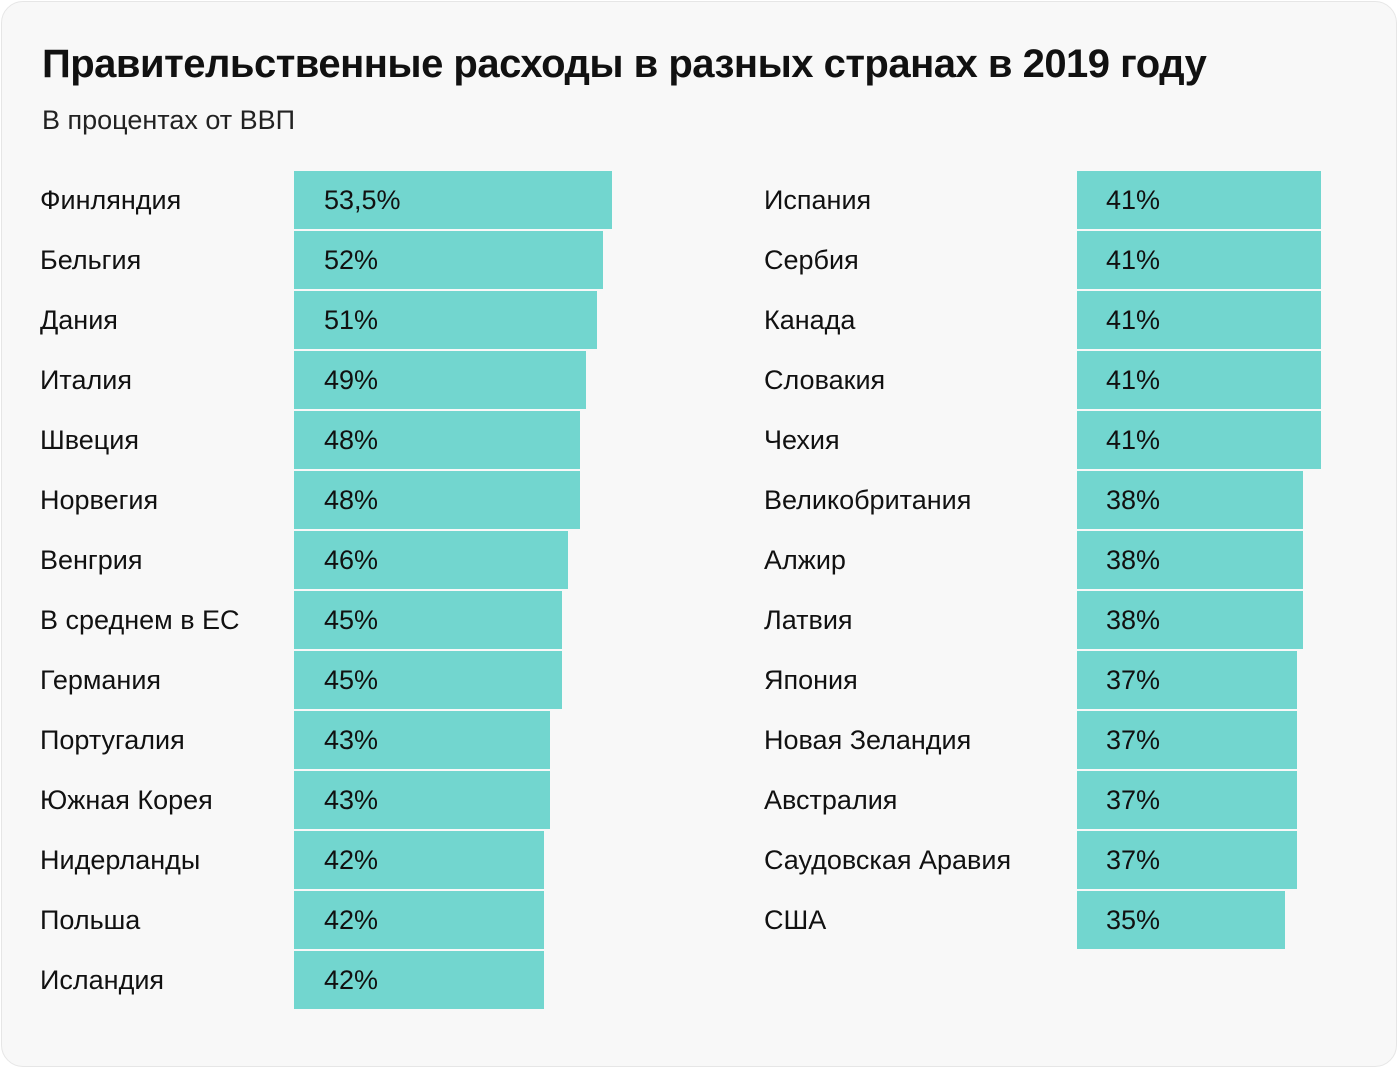 Image resolution: width=1400 pixels, height=1070 pixels. What do you see at coordinates (140, 620) in the screenshot?
I see `category-label: В среднем в ЕС` at bounding box center [140, 620].